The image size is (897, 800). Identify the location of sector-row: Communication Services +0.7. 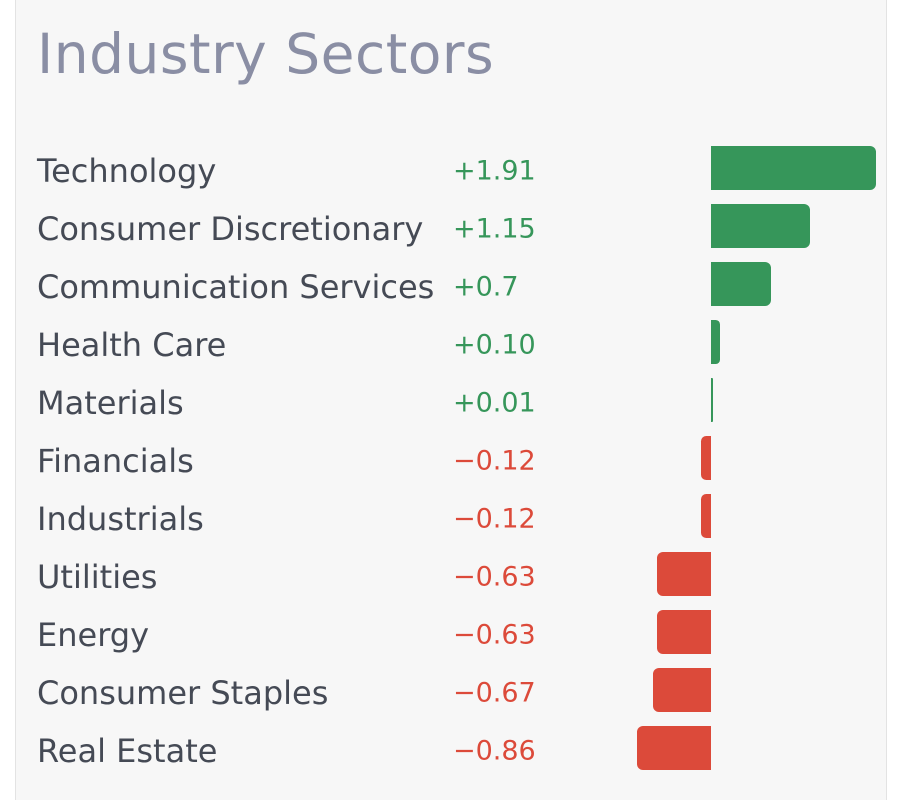
(452, 287).